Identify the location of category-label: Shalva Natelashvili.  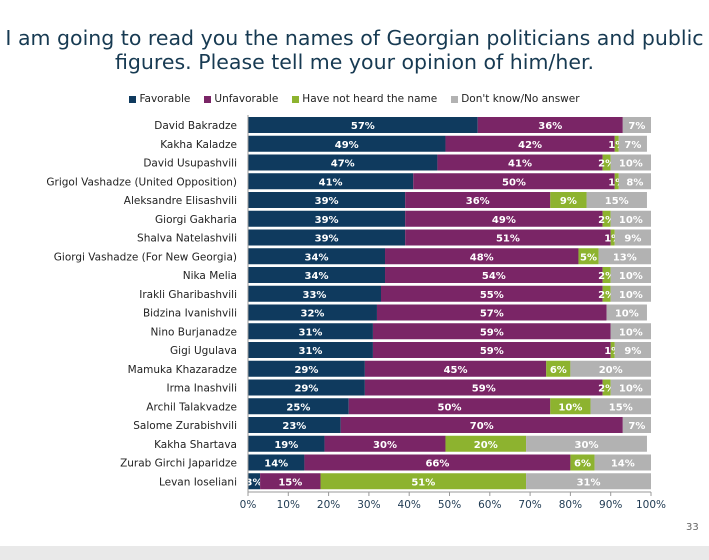
(187, 239).